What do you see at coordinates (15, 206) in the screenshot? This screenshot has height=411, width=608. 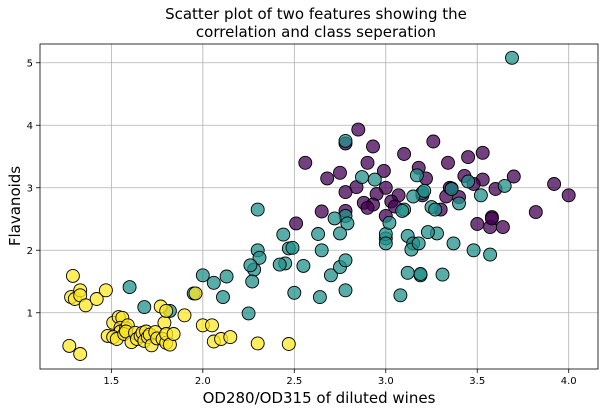 I see `y-axis-label: Flavanoids` at bounding box center [15, 206].